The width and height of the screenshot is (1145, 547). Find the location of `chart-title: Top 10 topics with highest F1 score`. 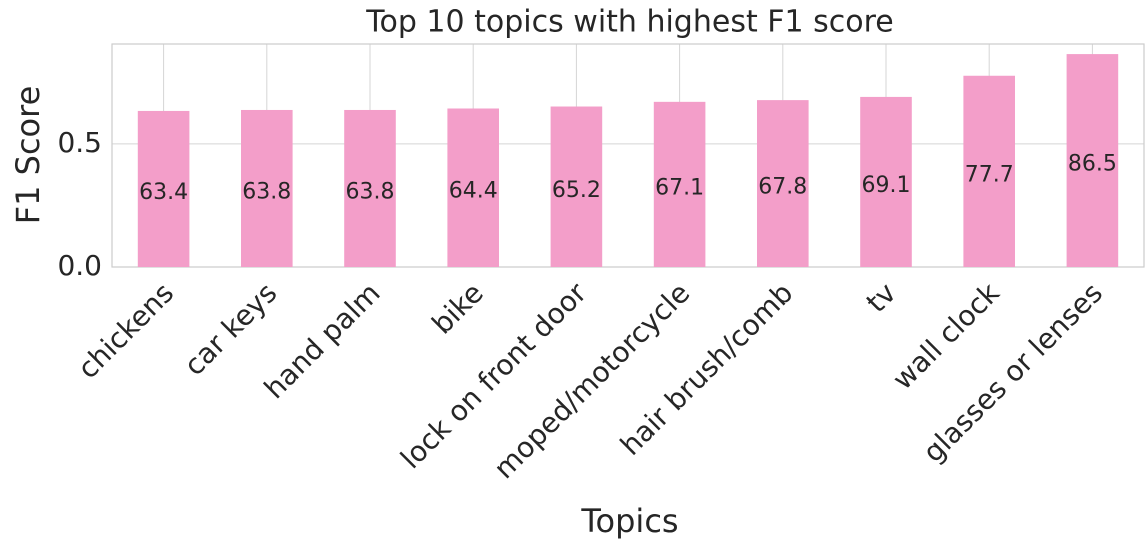

chart-title: Top 10 topics with highest F1 score is located at coordinates (629, 22).